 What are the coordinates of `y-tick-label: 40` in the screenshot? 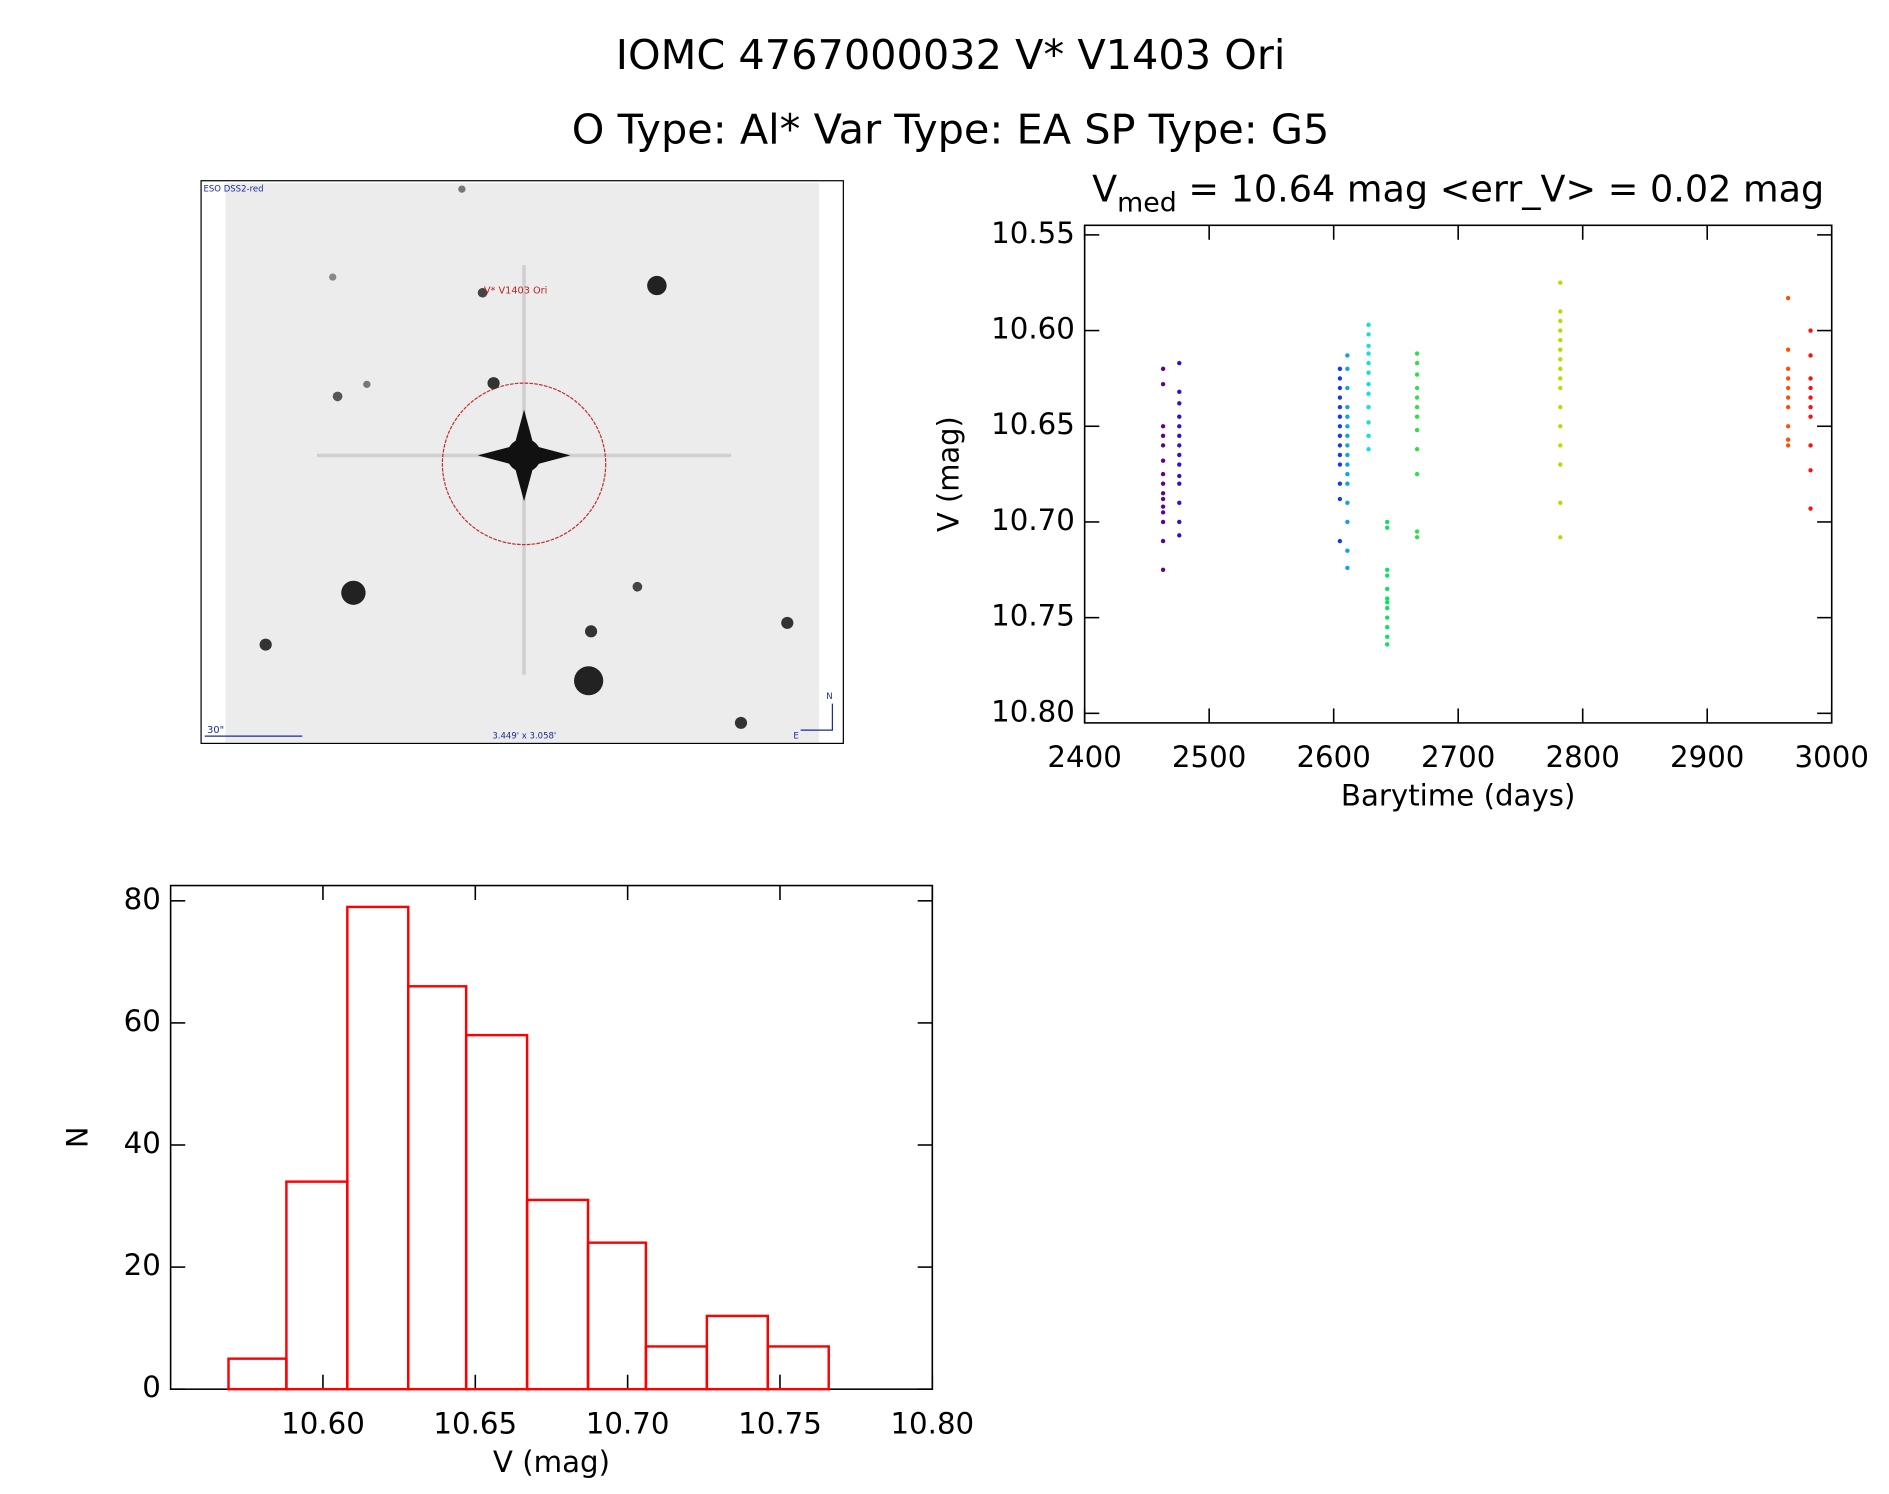 It's located at (142, 1143).